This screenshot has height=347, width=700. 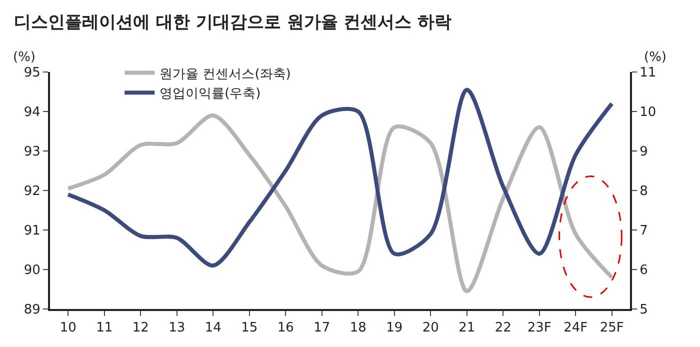 I want to click on x-tick-label: 14, so click(x=213, y=328).